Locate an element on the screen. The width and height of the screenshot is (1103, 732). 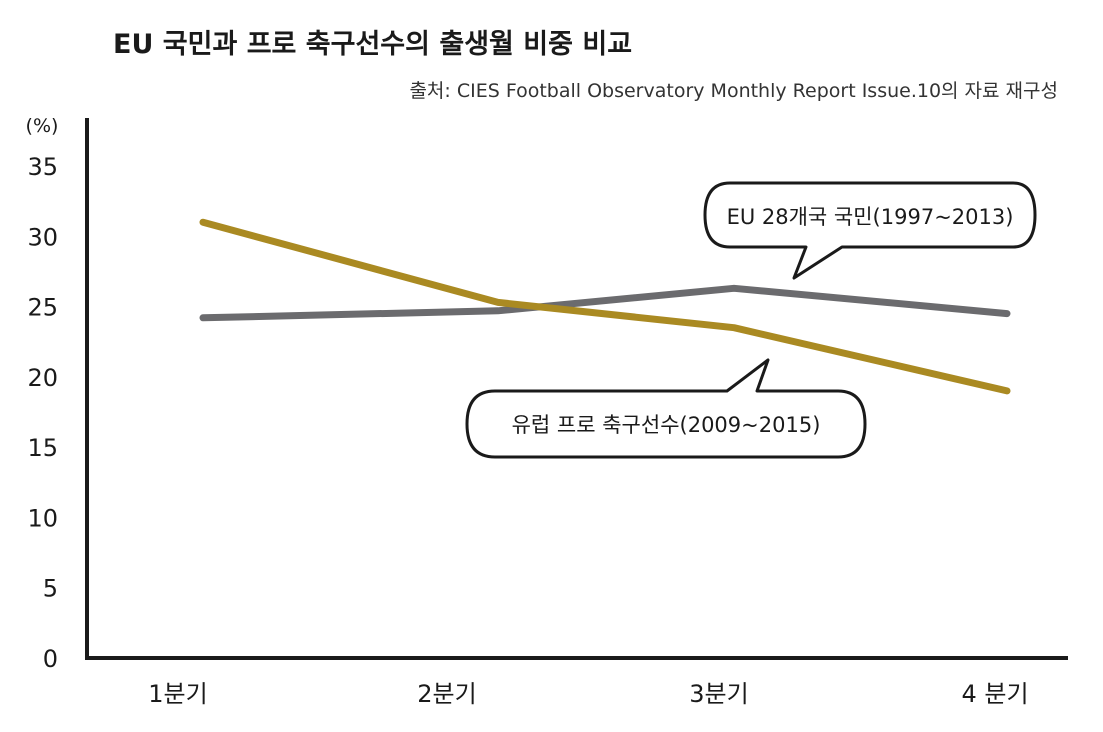
callout-bubble-players is located at coordinates (666, 408).